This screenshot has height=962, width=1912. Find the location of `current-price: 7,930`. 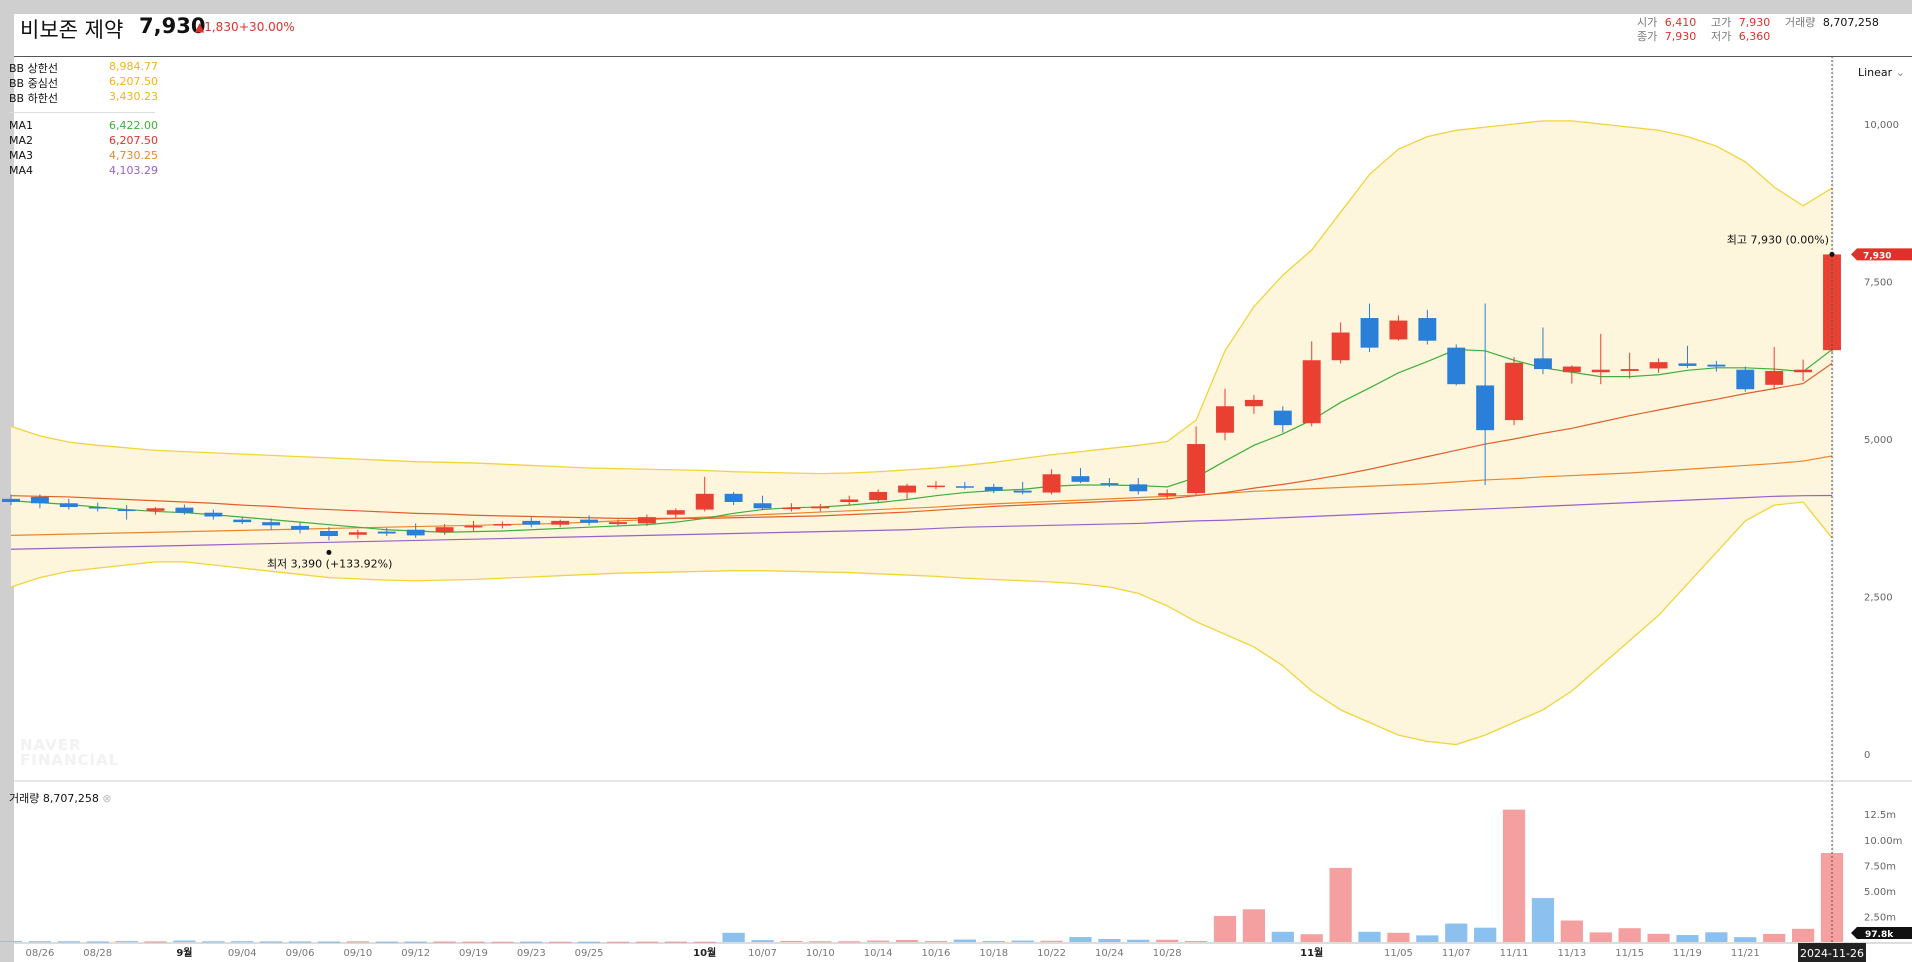

current-price: 7,930 is located at coordinates (172, 26).